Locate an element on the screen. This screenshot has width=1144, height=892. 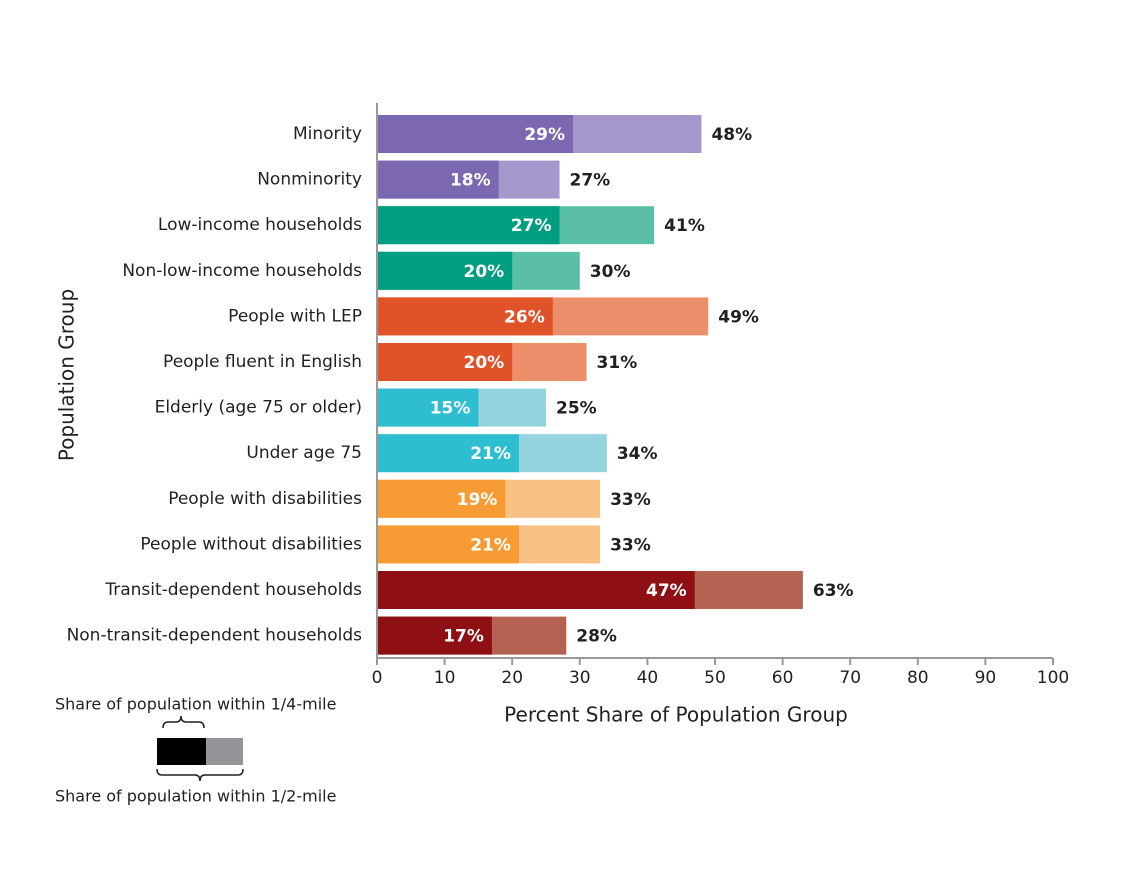
legend-label: Share of population within 1/2-mile is located at coordinates (195, 796).